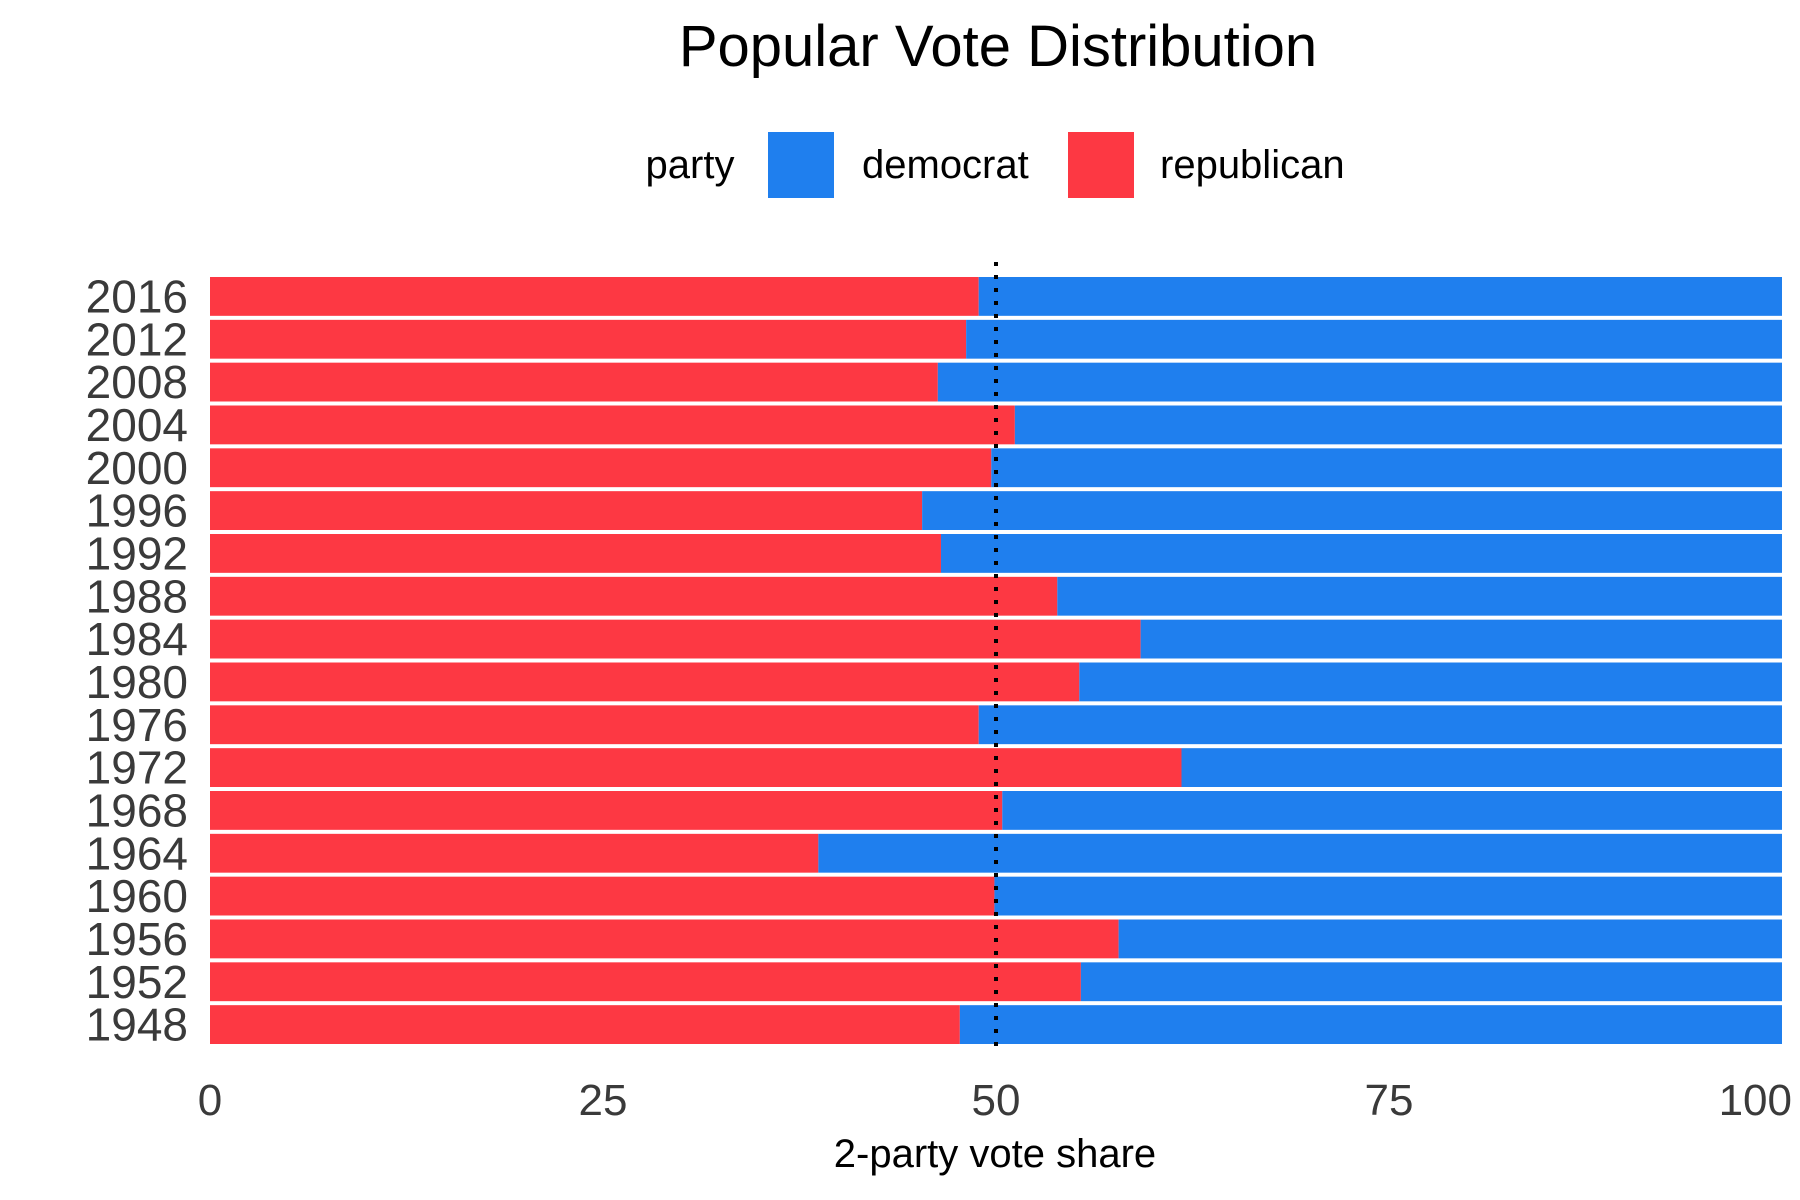 The image size is (1800, 1200). I want to click on bar-democrat-1980, so click(1430, 682).